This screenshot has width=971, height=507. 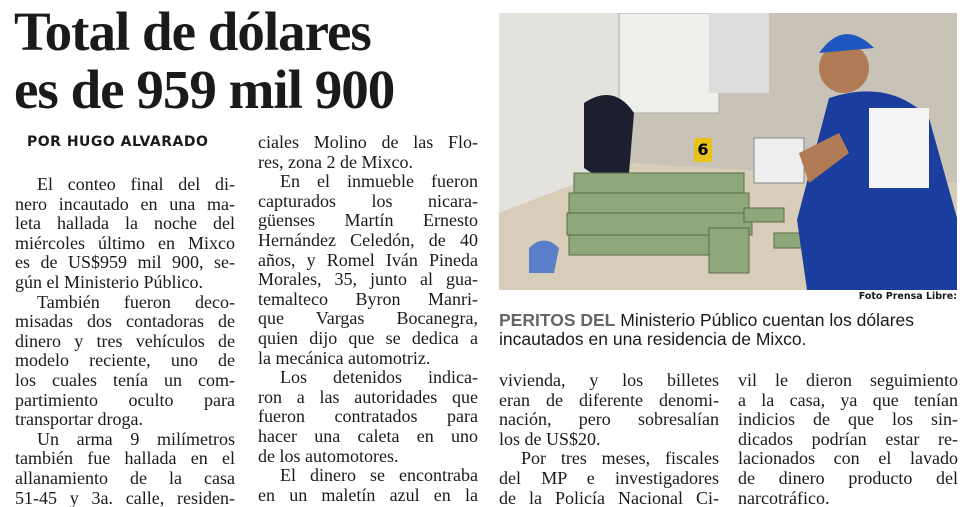 What do you see at coordinates (368, 495) in the screenshot?
I see `text-line: en un maletín azul en la` at bounding box center [368, 495].